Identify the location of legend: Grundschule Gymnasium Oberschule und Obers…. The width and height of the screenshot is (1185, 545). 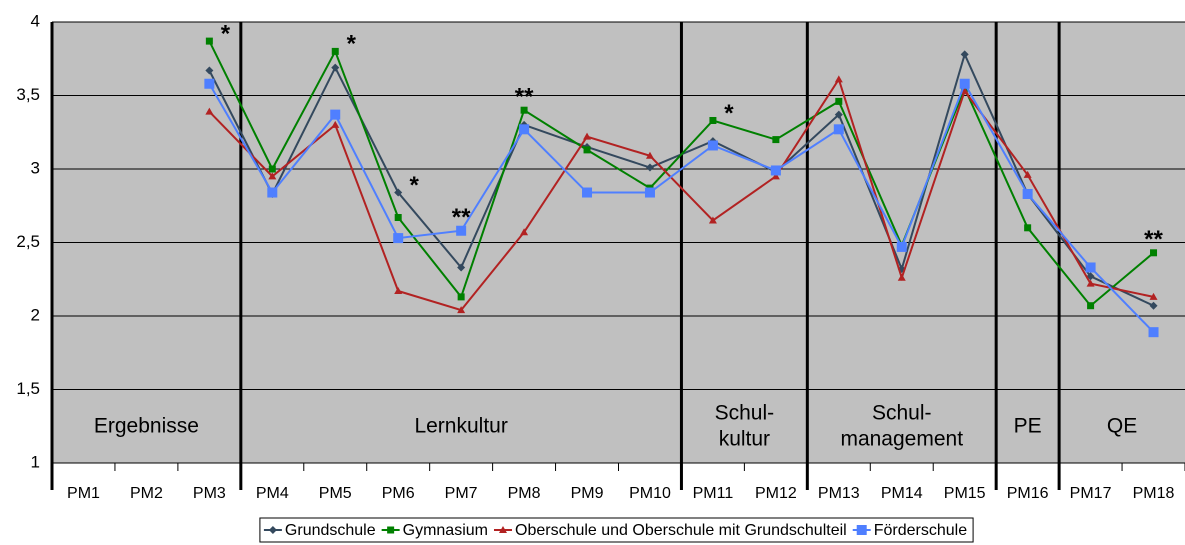
(616, 530).